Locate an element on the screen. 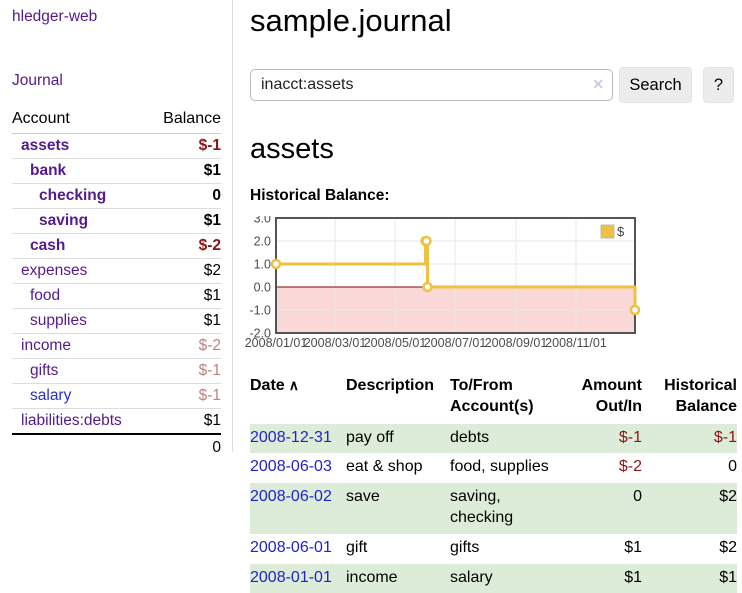 This screenshot has height=593, width=742. register-header-date: Date ∧ is located at coordinates (298, 399).